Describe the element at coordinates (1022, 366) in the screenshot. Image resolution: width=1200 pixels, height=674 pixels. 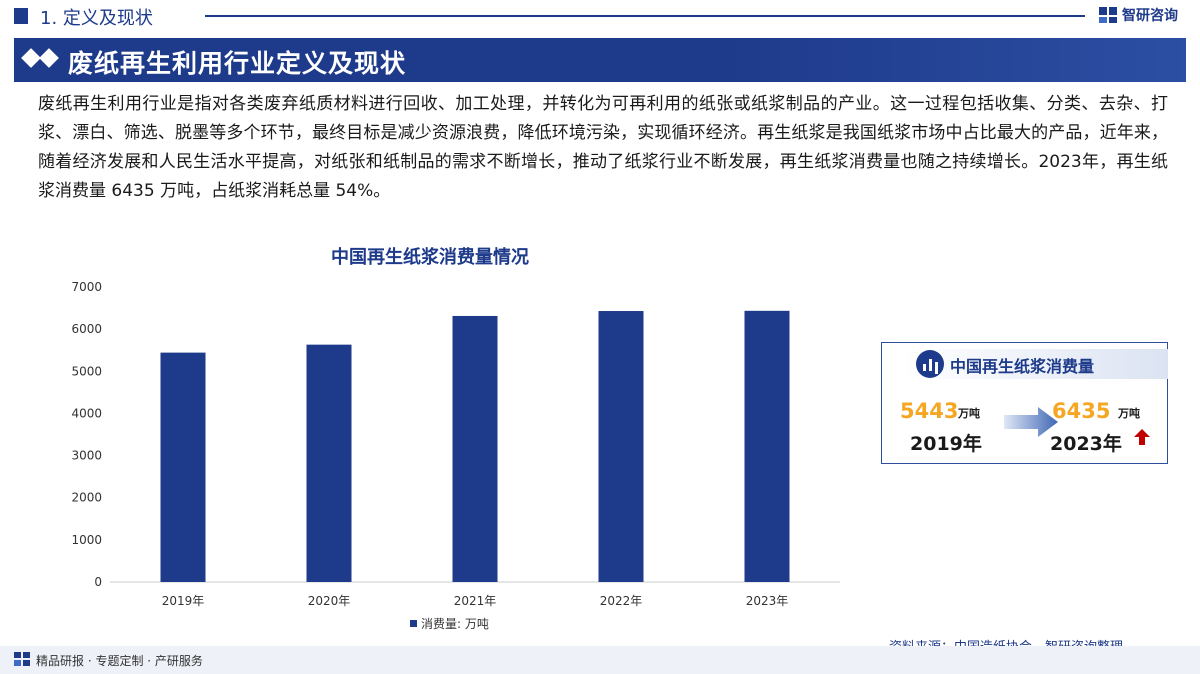
I see `summary-card-title: 中国再生纸浆消费量` at that location.